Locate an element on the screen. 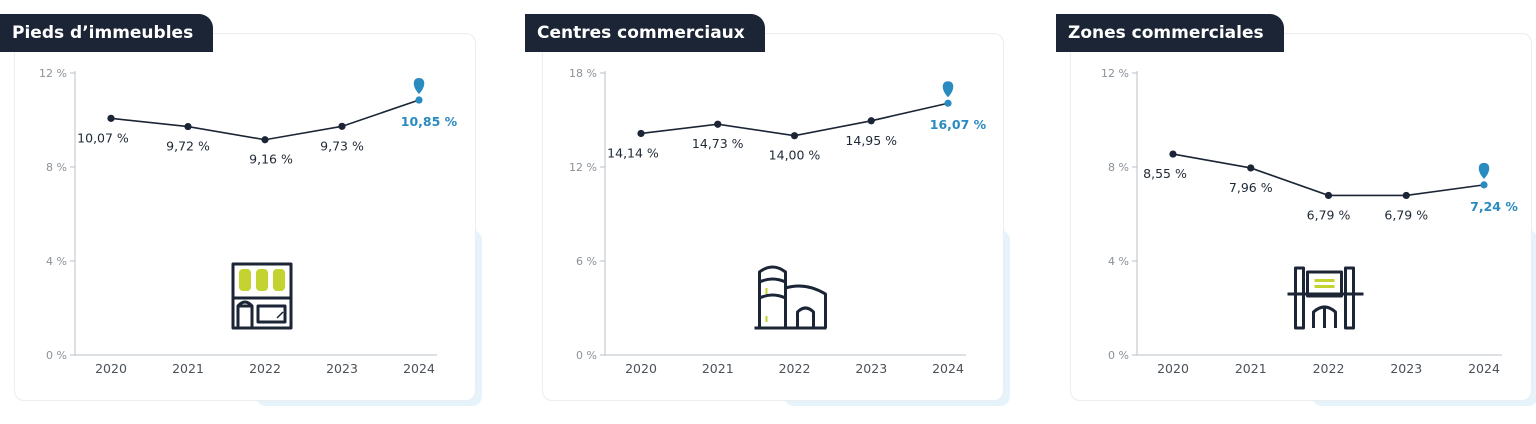 The image size is (1536, 424). data-label: 14,95 % is located at coordinates (871, 140).